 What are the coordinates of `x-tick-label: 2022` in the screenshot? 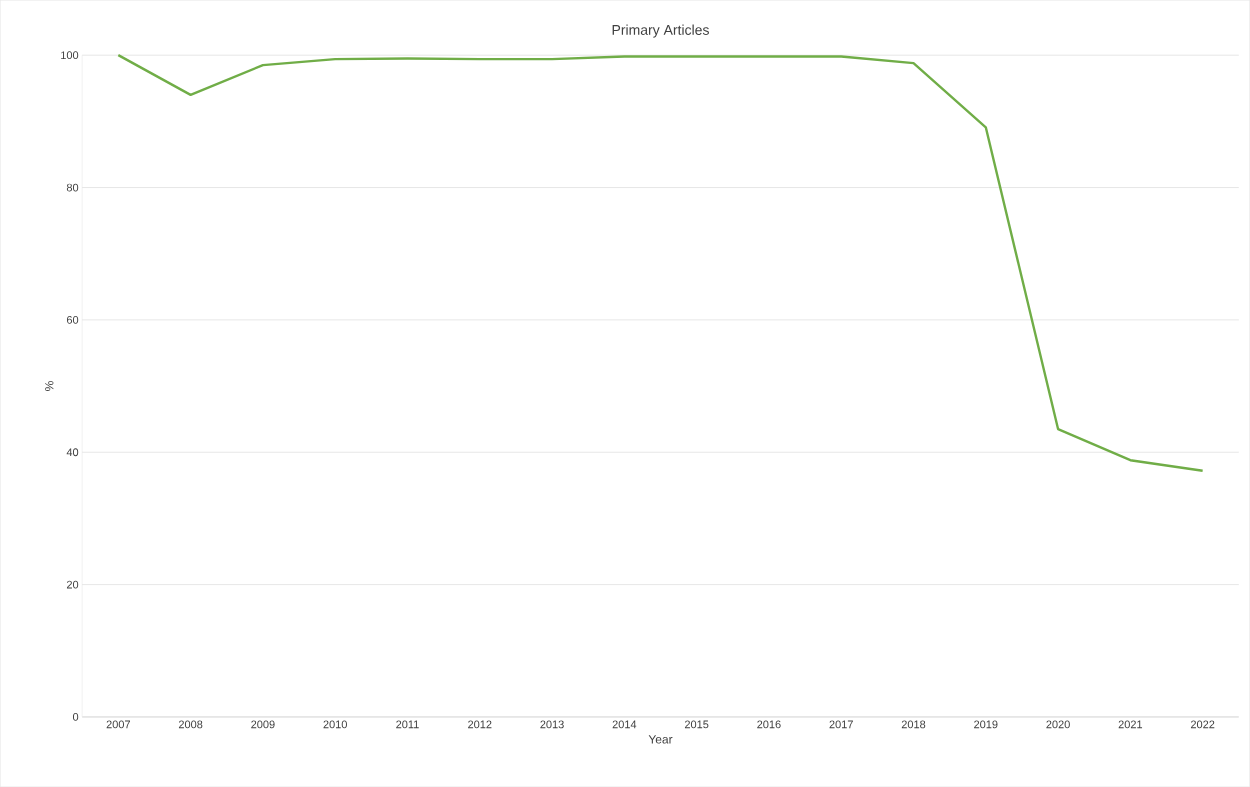 It's located at (1202, 724).